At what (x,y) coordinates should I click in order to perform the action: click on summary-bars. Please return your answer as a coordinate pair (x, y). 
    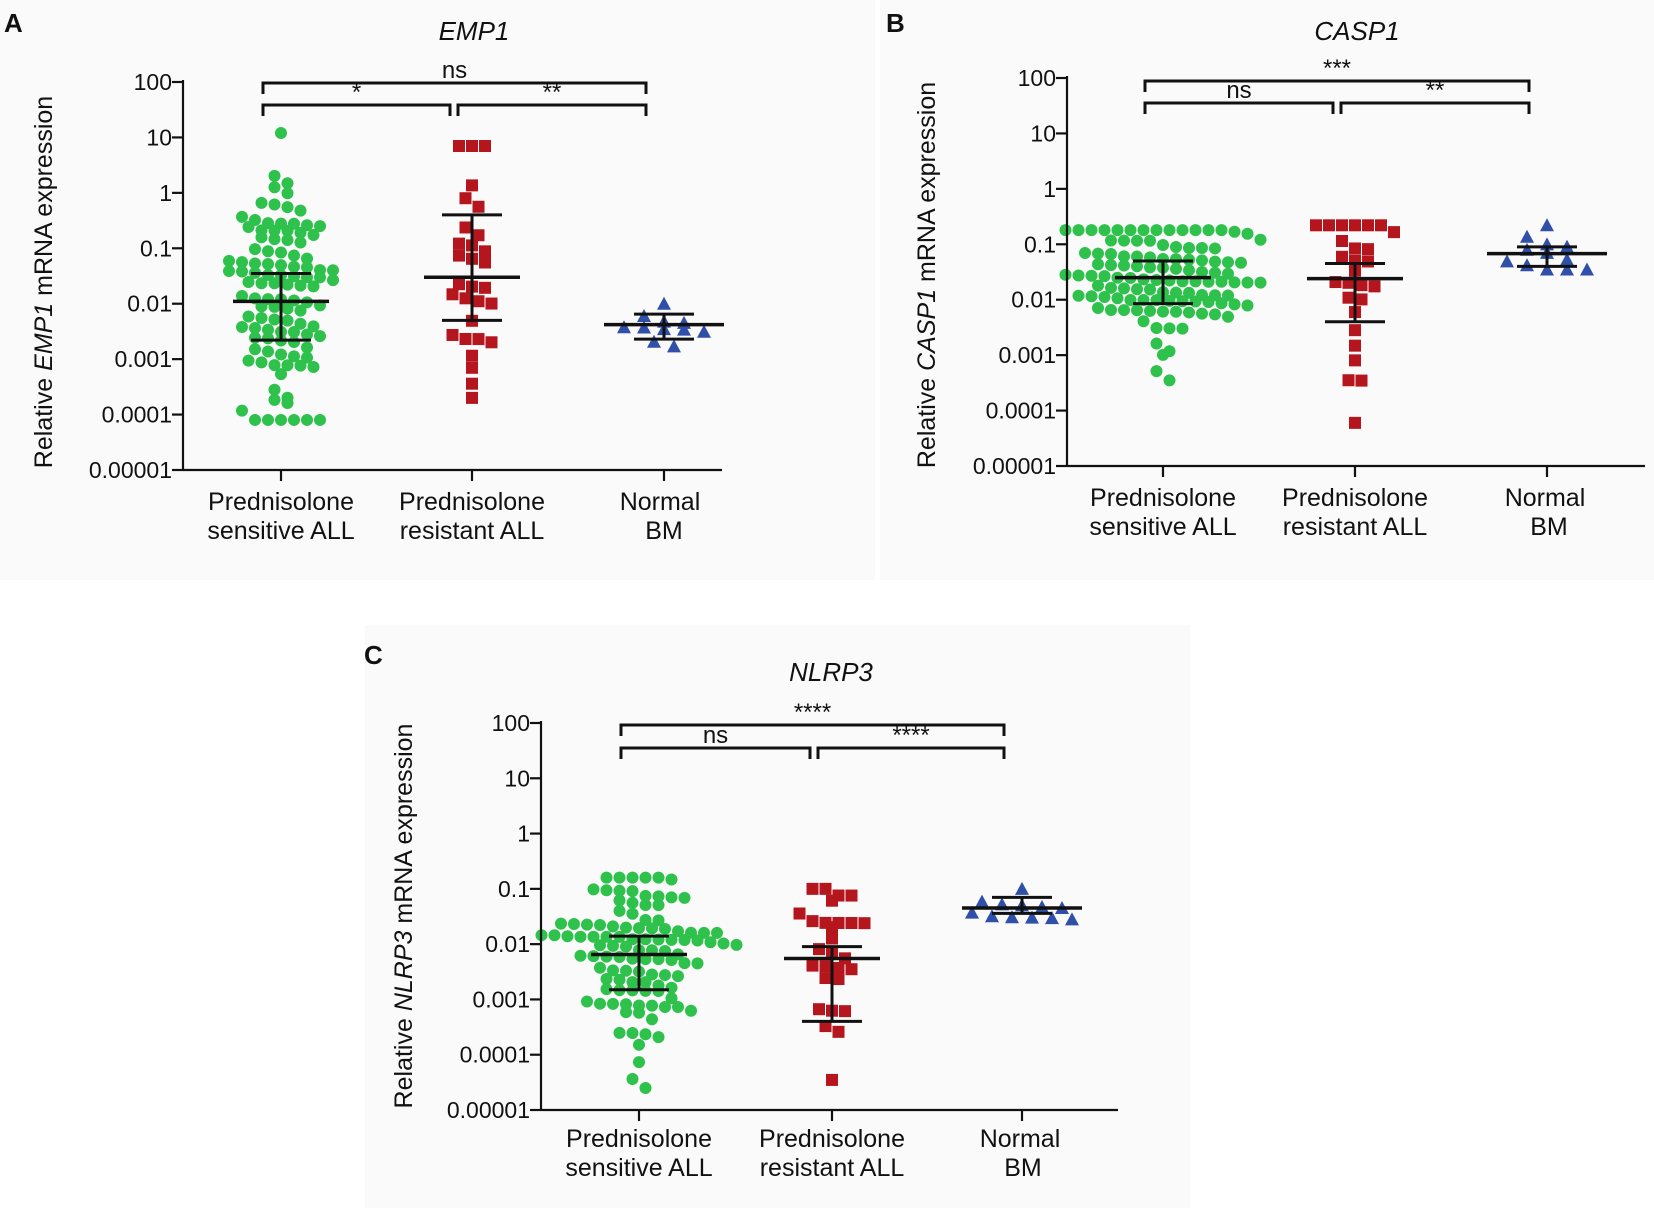
    Looking at the image, I should click on (1361, 284).